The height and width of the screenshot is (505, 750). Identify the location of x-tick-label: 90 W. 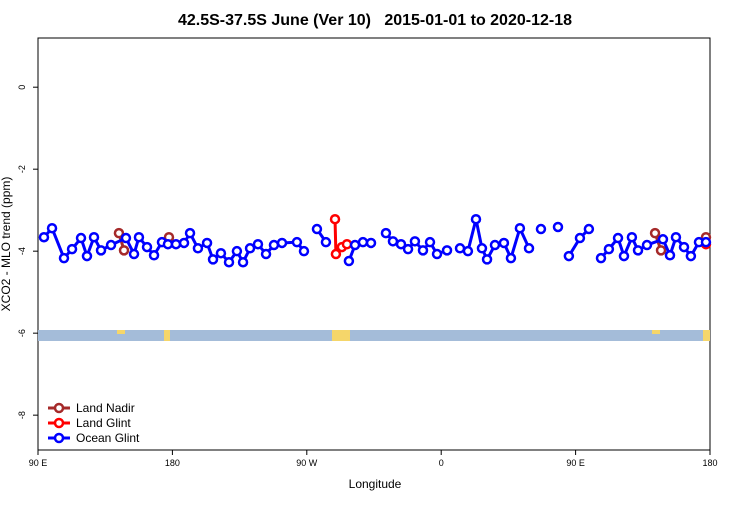
(307, 463).